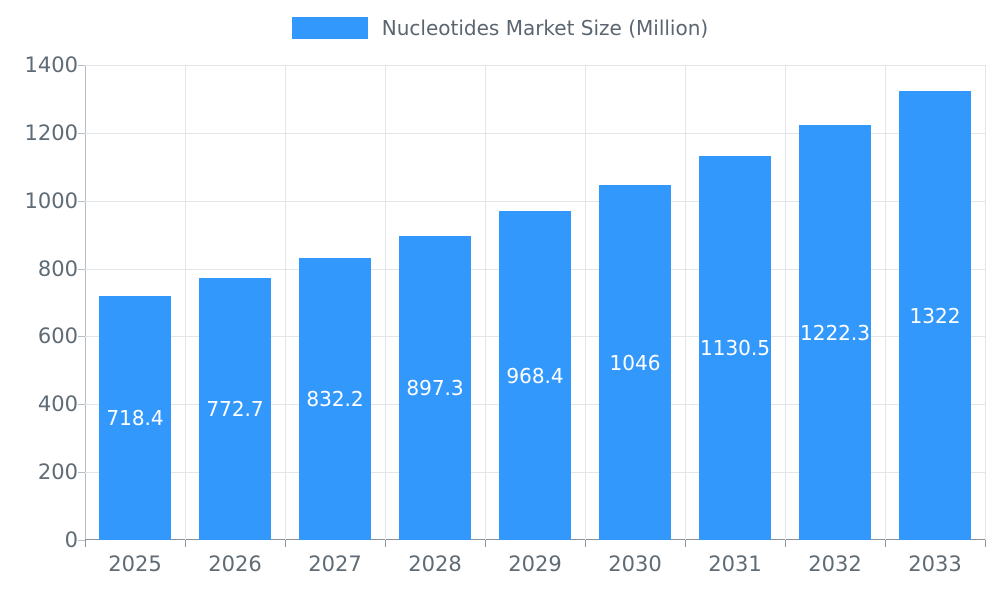  Describe the element at coordinates (135, 564) in the screenshot. I see `x-tick-label: 2025` at that location.